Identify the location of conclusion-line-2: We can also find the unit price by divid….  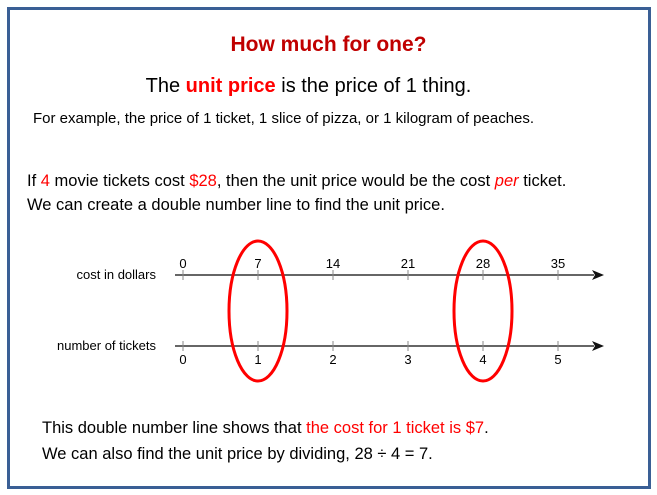
(237, 454).